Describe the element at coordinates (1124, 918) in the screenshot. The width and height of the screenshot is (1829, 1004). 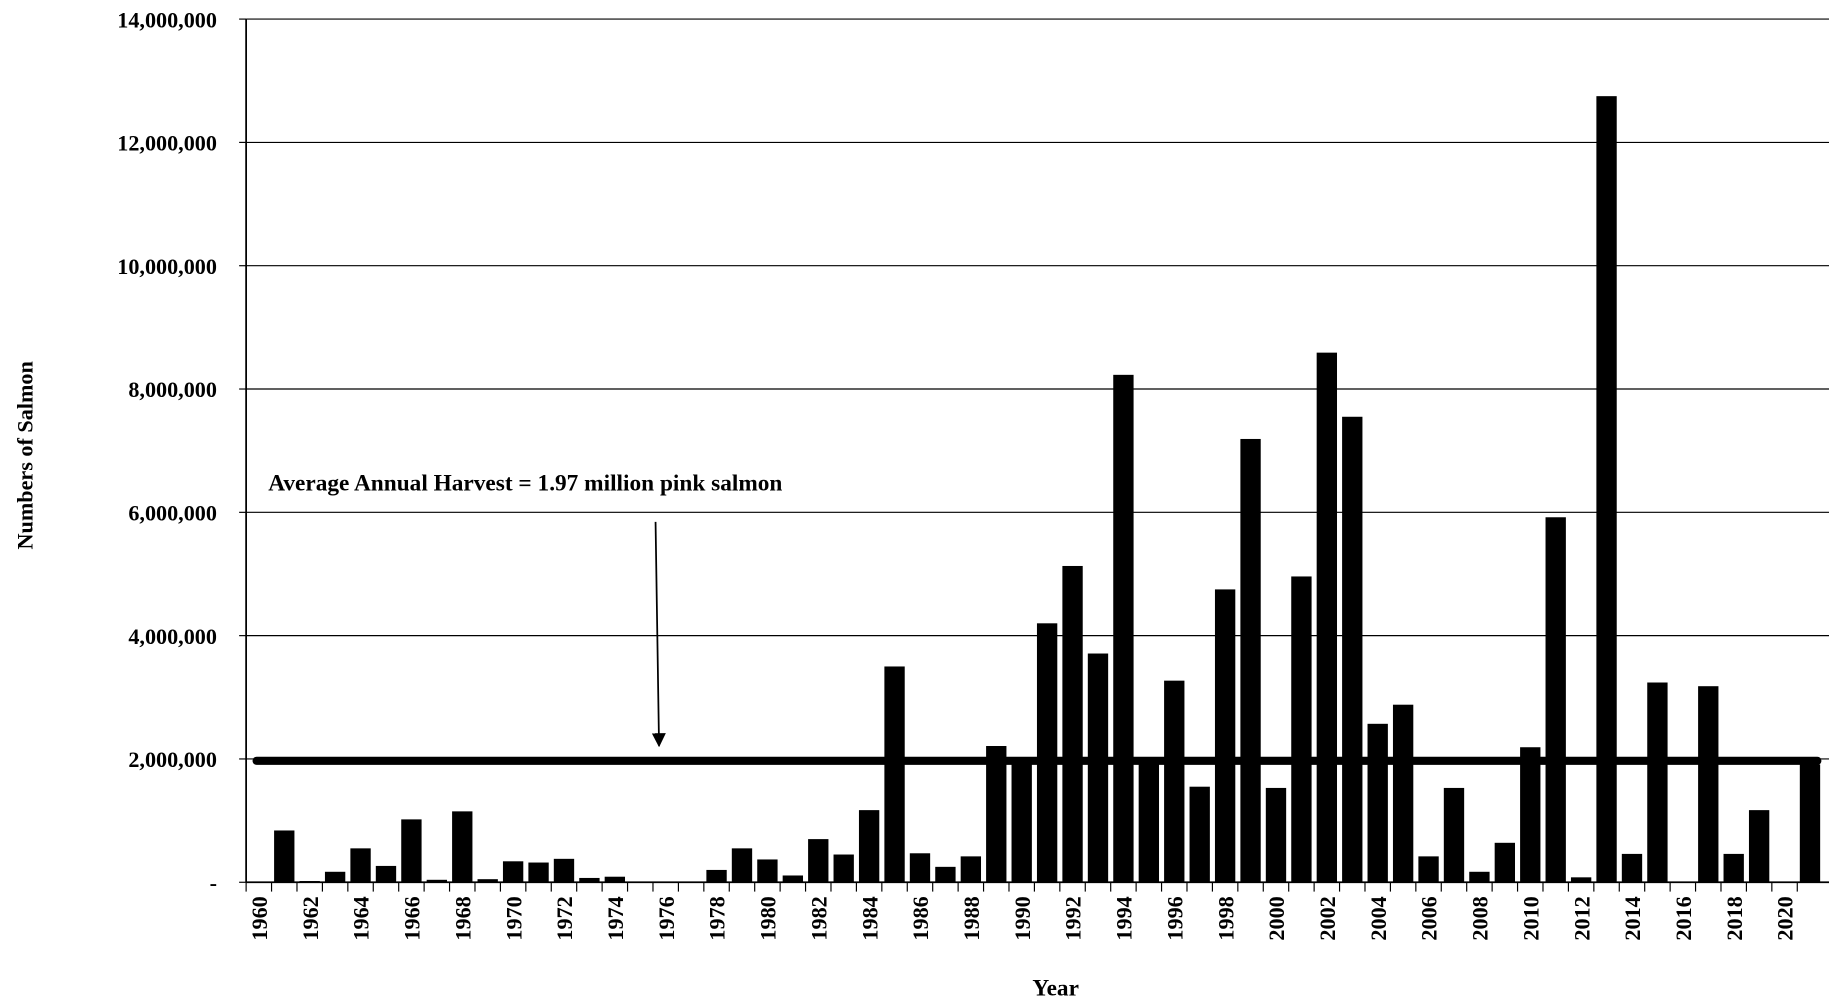
I see `x-tick-label: 1994` at that location.